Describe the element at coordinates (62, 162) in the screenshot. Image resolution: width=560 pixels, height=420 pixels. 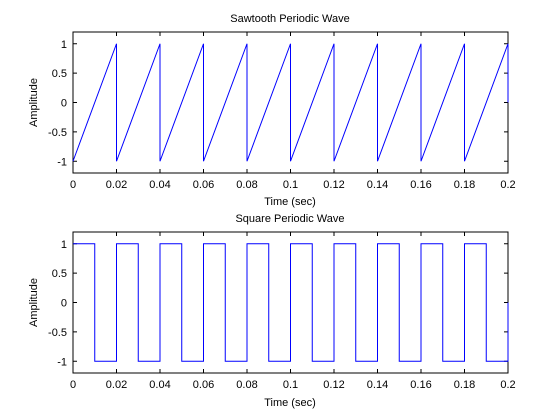
I see `sawtooth-y-tick-label: -1` at that location.